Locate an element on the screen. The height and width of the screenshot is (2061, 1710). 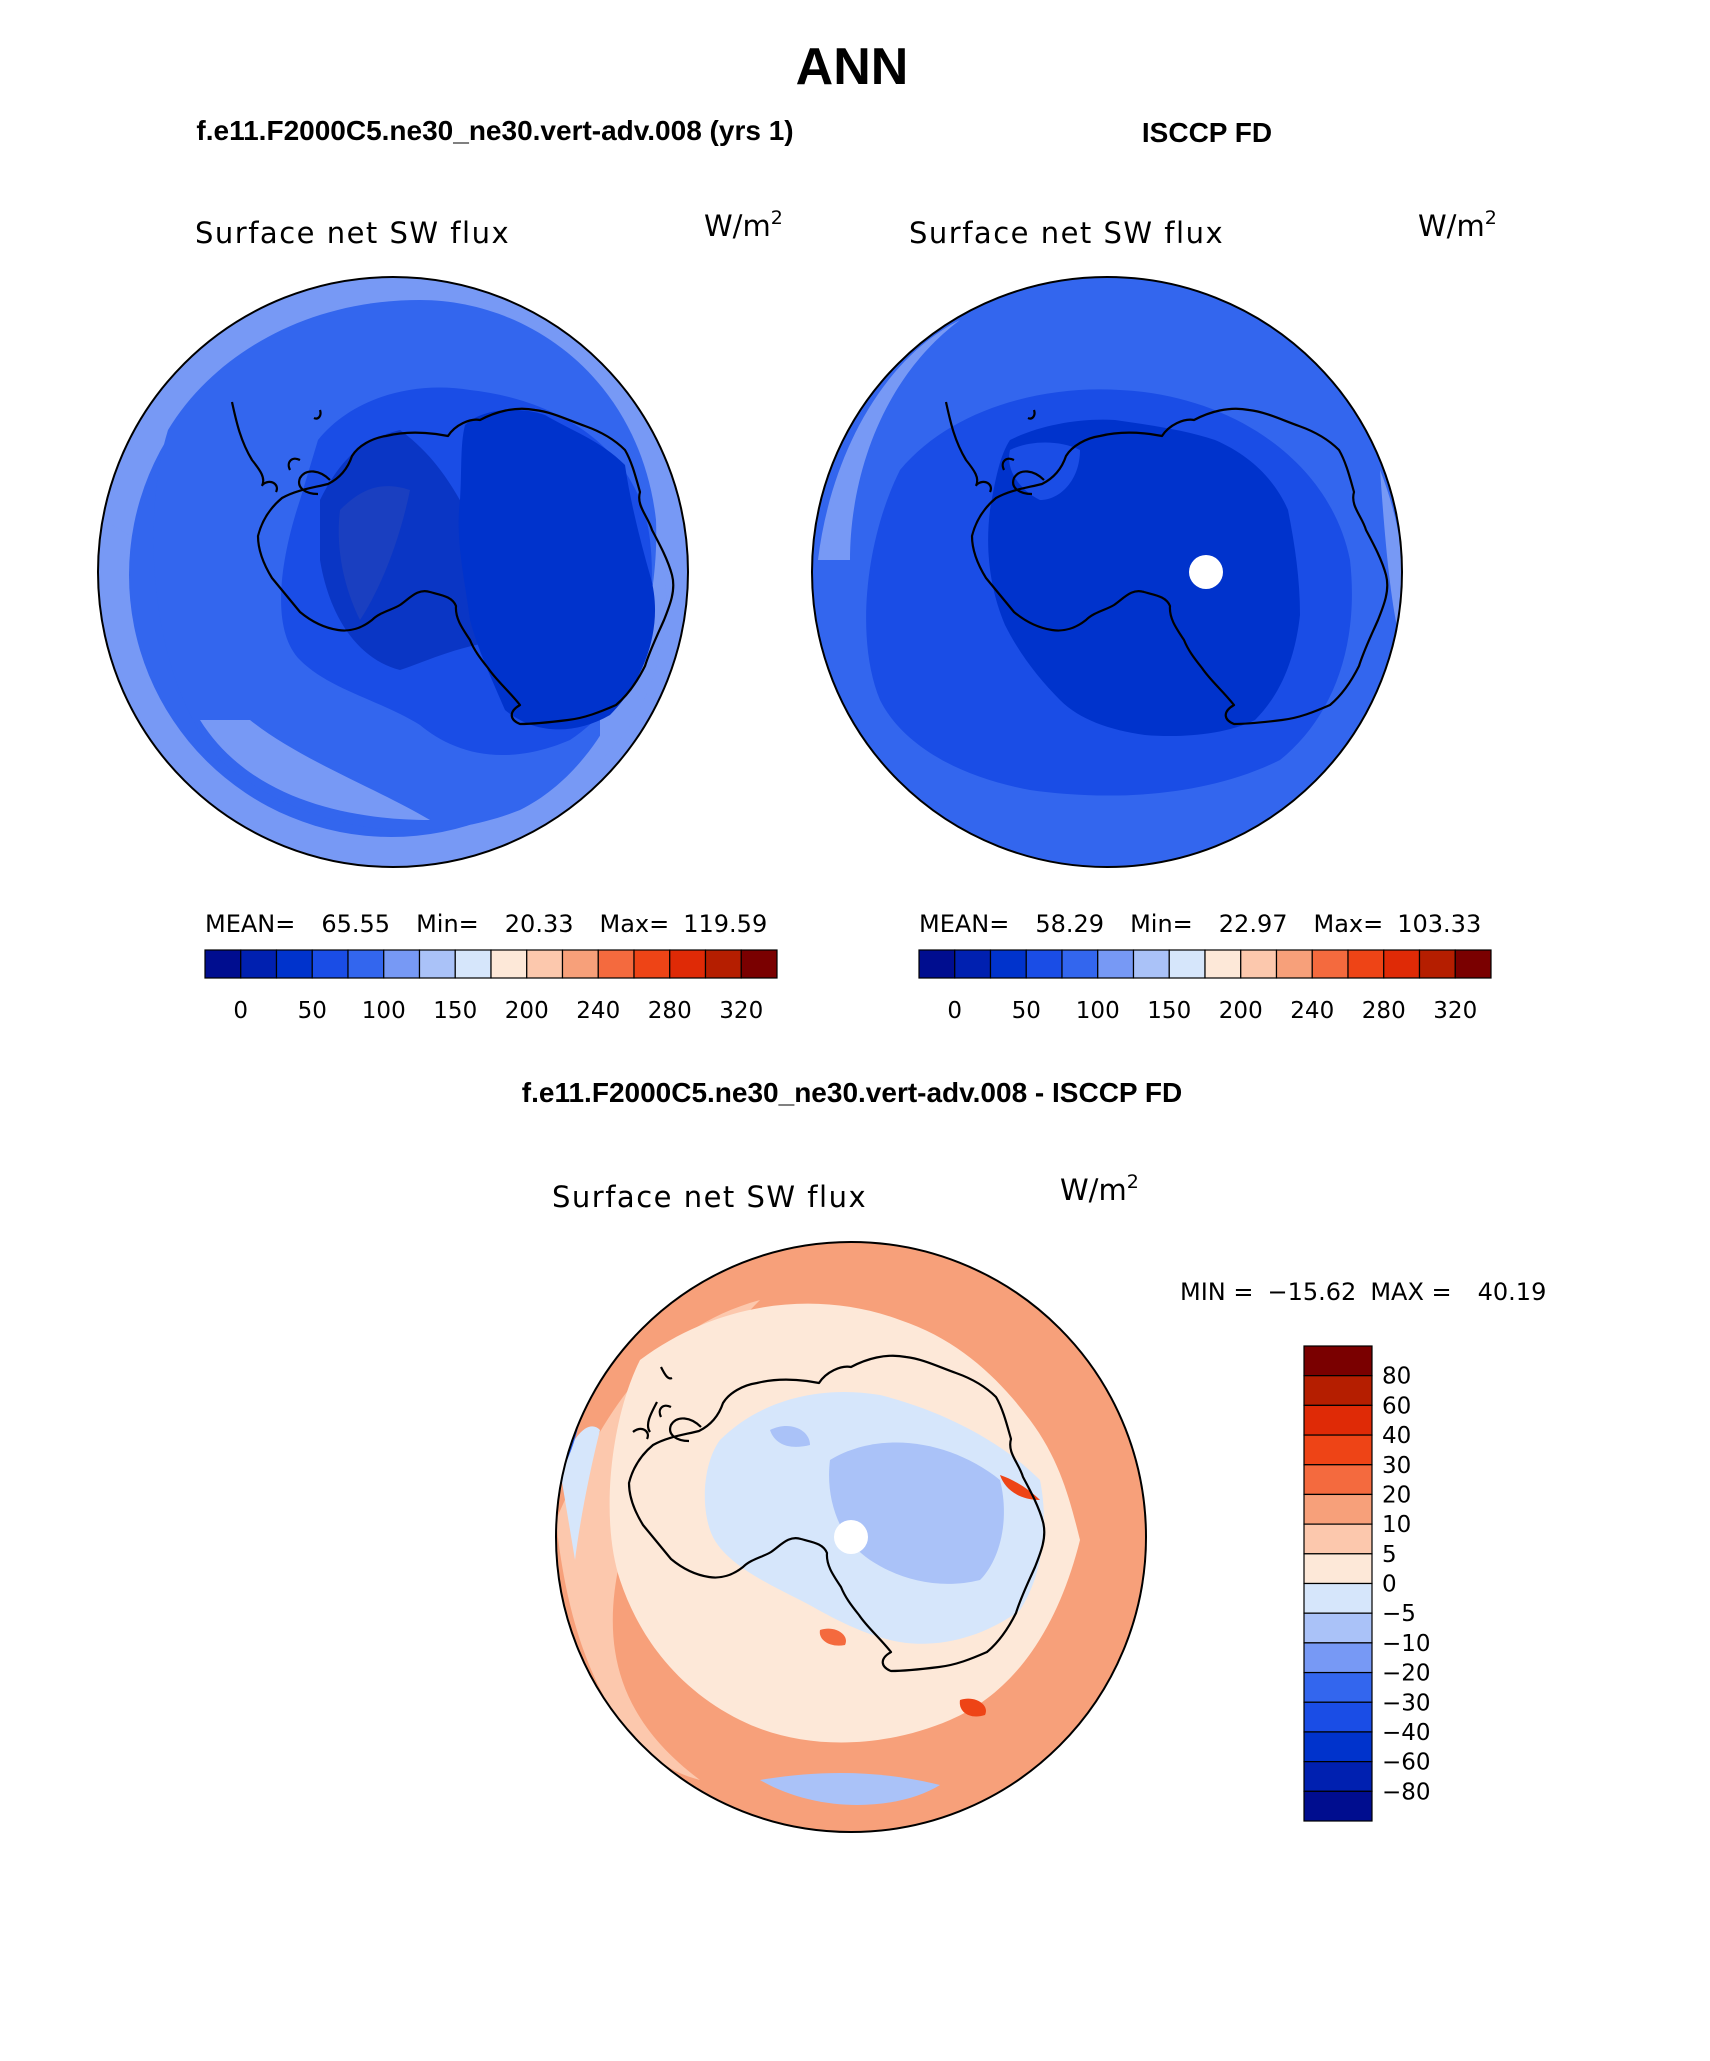
model-map-field is located at coordinates (393, 572).